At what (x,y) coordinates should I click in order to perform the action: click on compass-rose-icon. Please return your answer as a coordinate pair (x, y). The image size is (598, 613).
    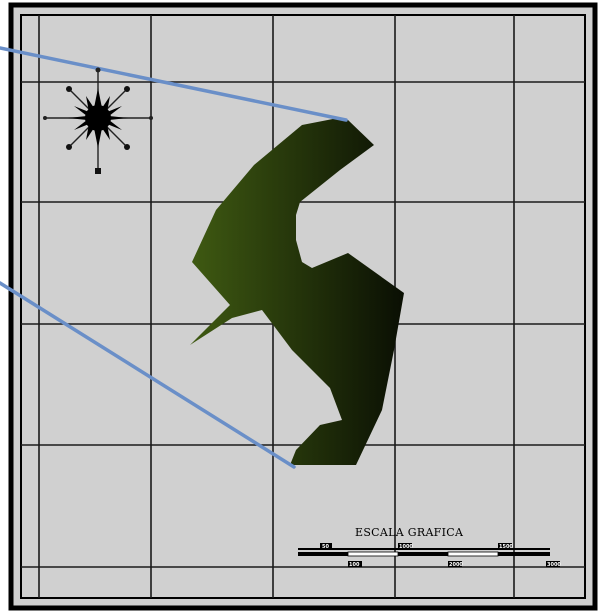
    Looking at the image, I should click on (98, 120).